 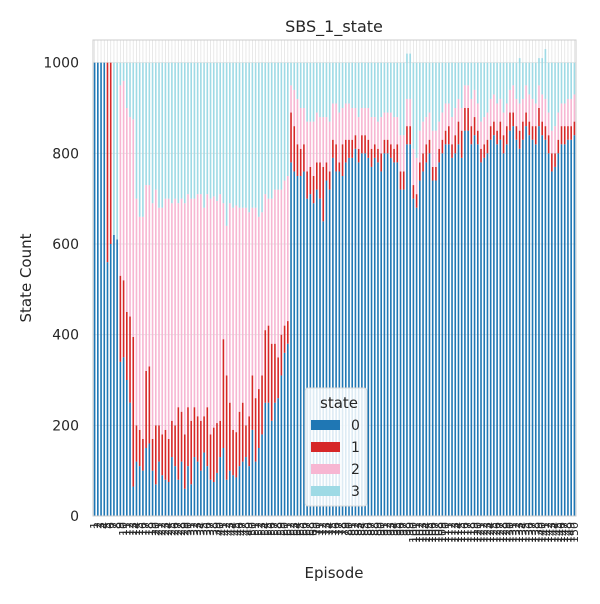 What do you see at coordinates (481, 532) in the screenshot?
I see `x-tick-label: 121` at bounding box center [481, 532].